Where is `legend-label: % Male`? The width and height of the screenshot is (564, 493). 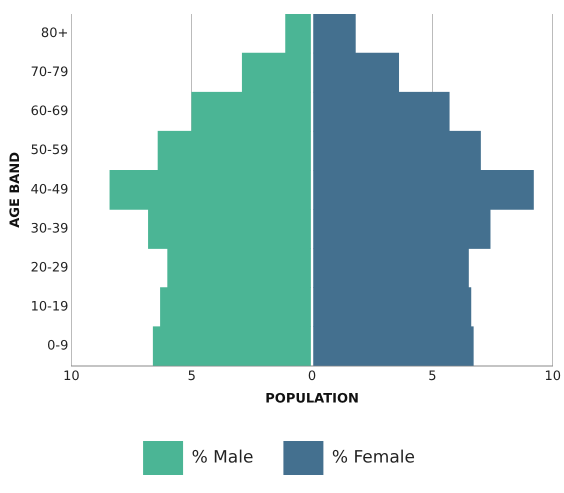 legend-label: % Male is located at coordinates (223, 457).